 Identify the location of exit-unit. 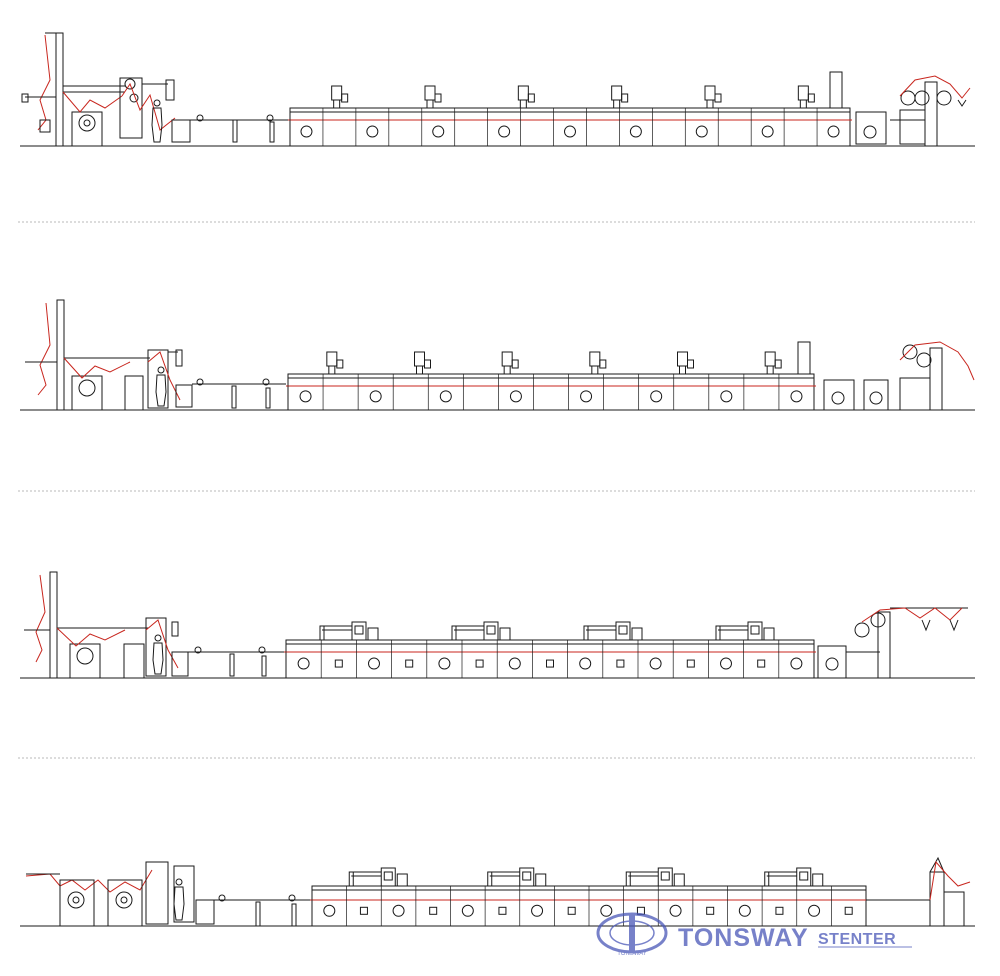
(900, 109).